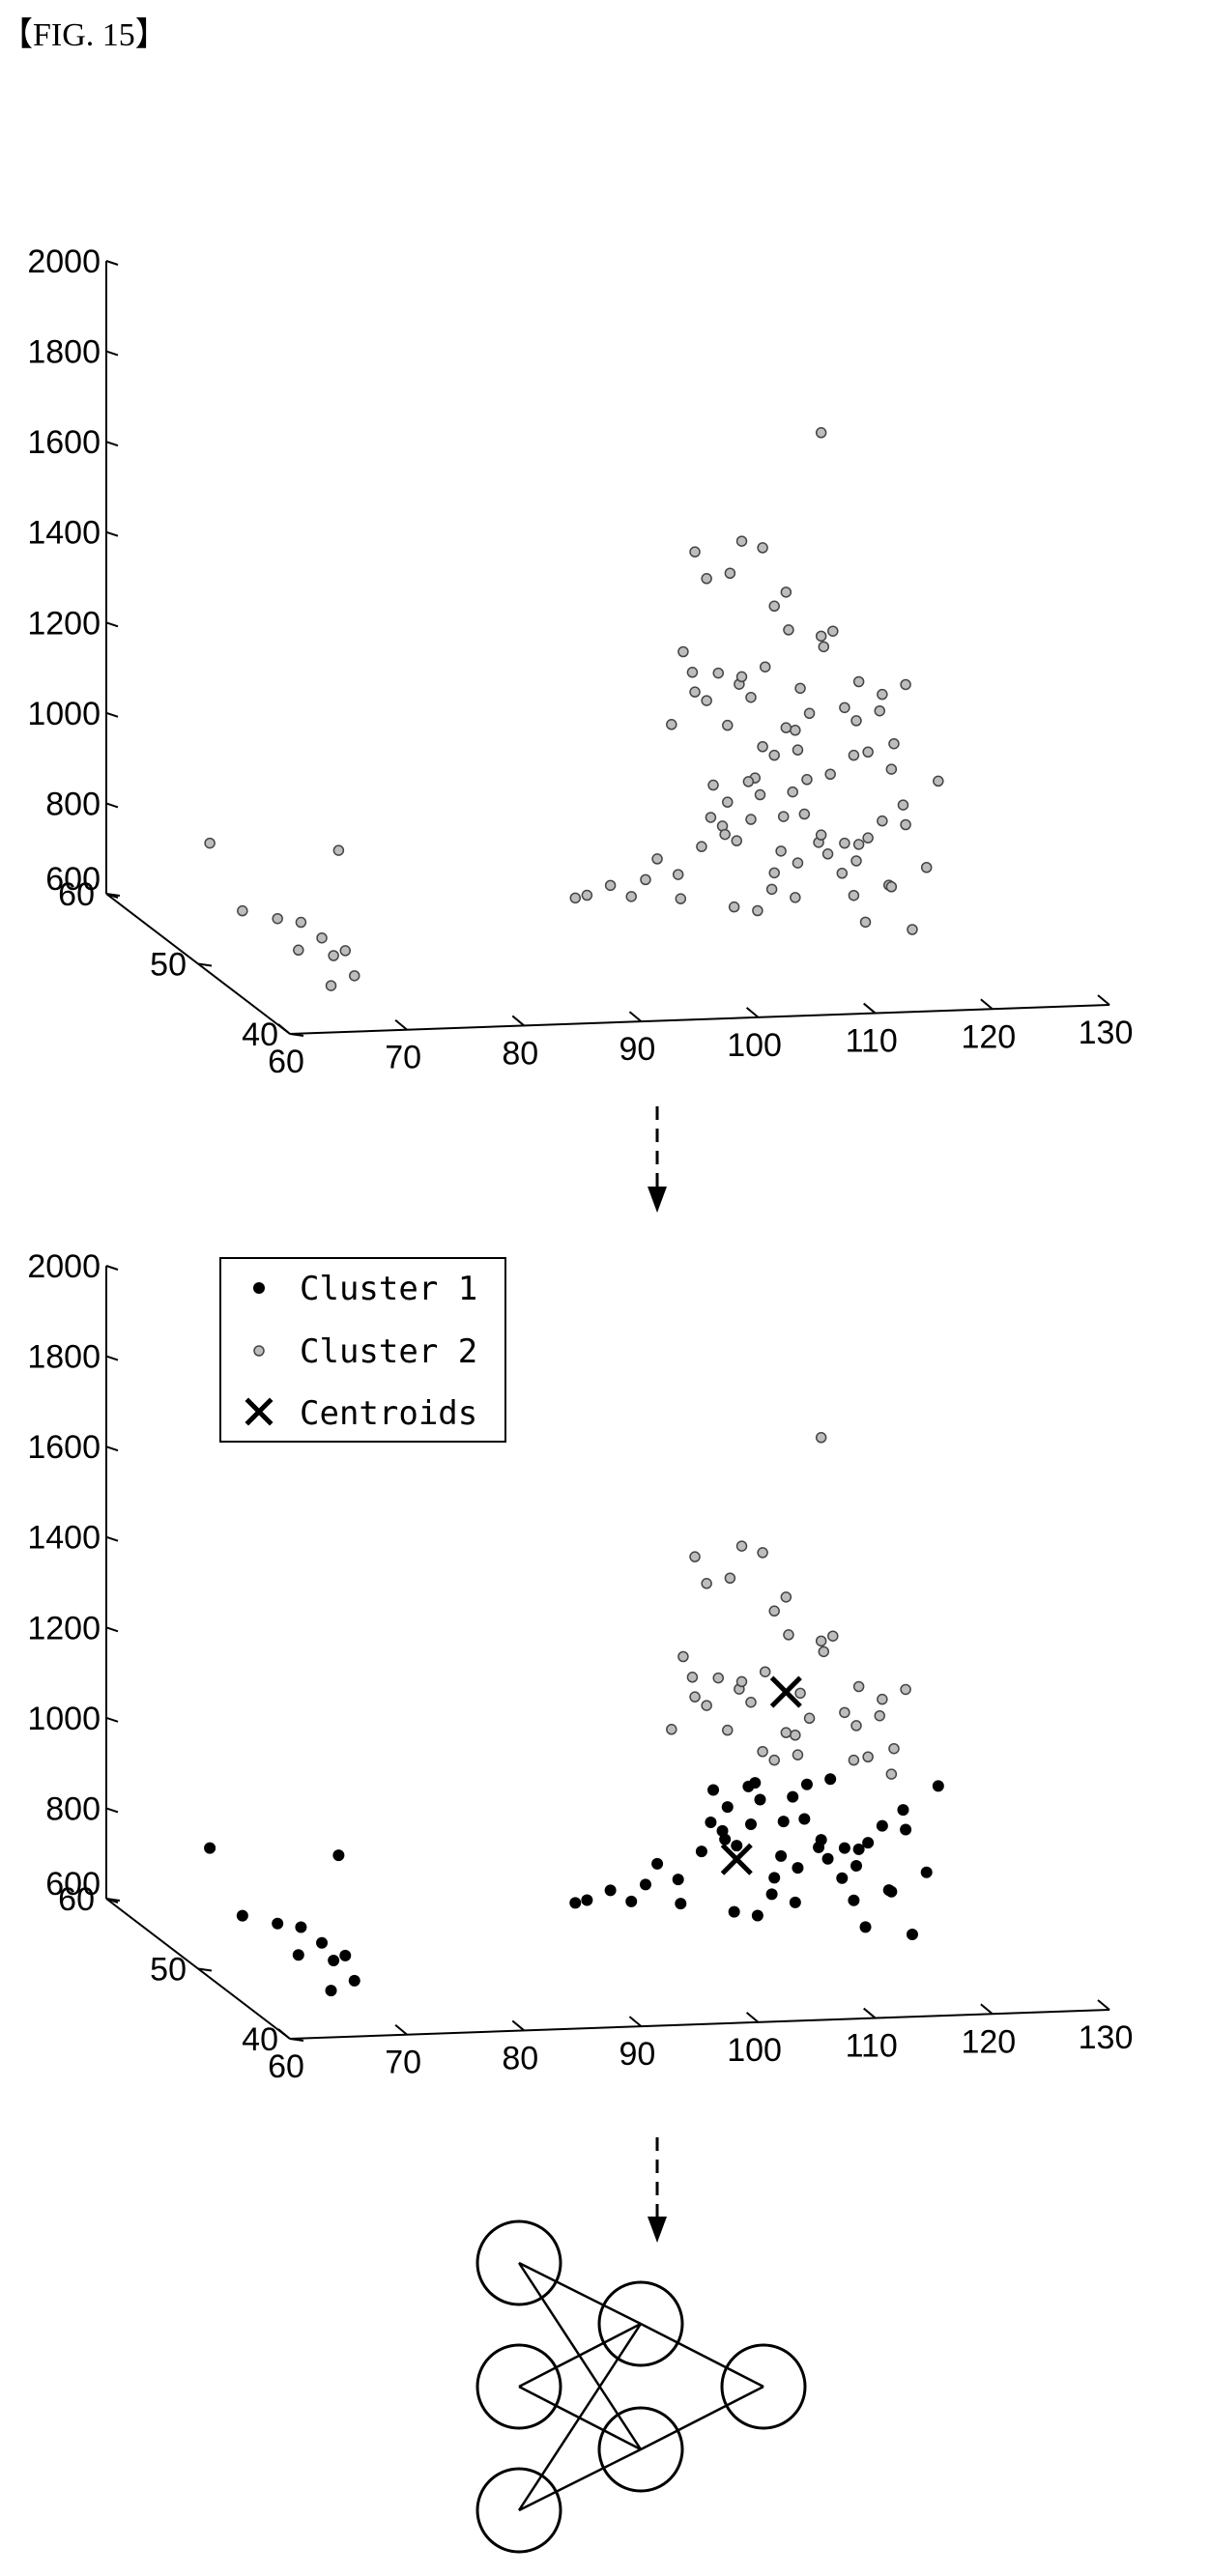 This screenshot has width=1210, height=2576. Describe the element at coordinates (388, 1289) in the screenshot. I see `legend-label-cluster1: Cluster 1` at that location.